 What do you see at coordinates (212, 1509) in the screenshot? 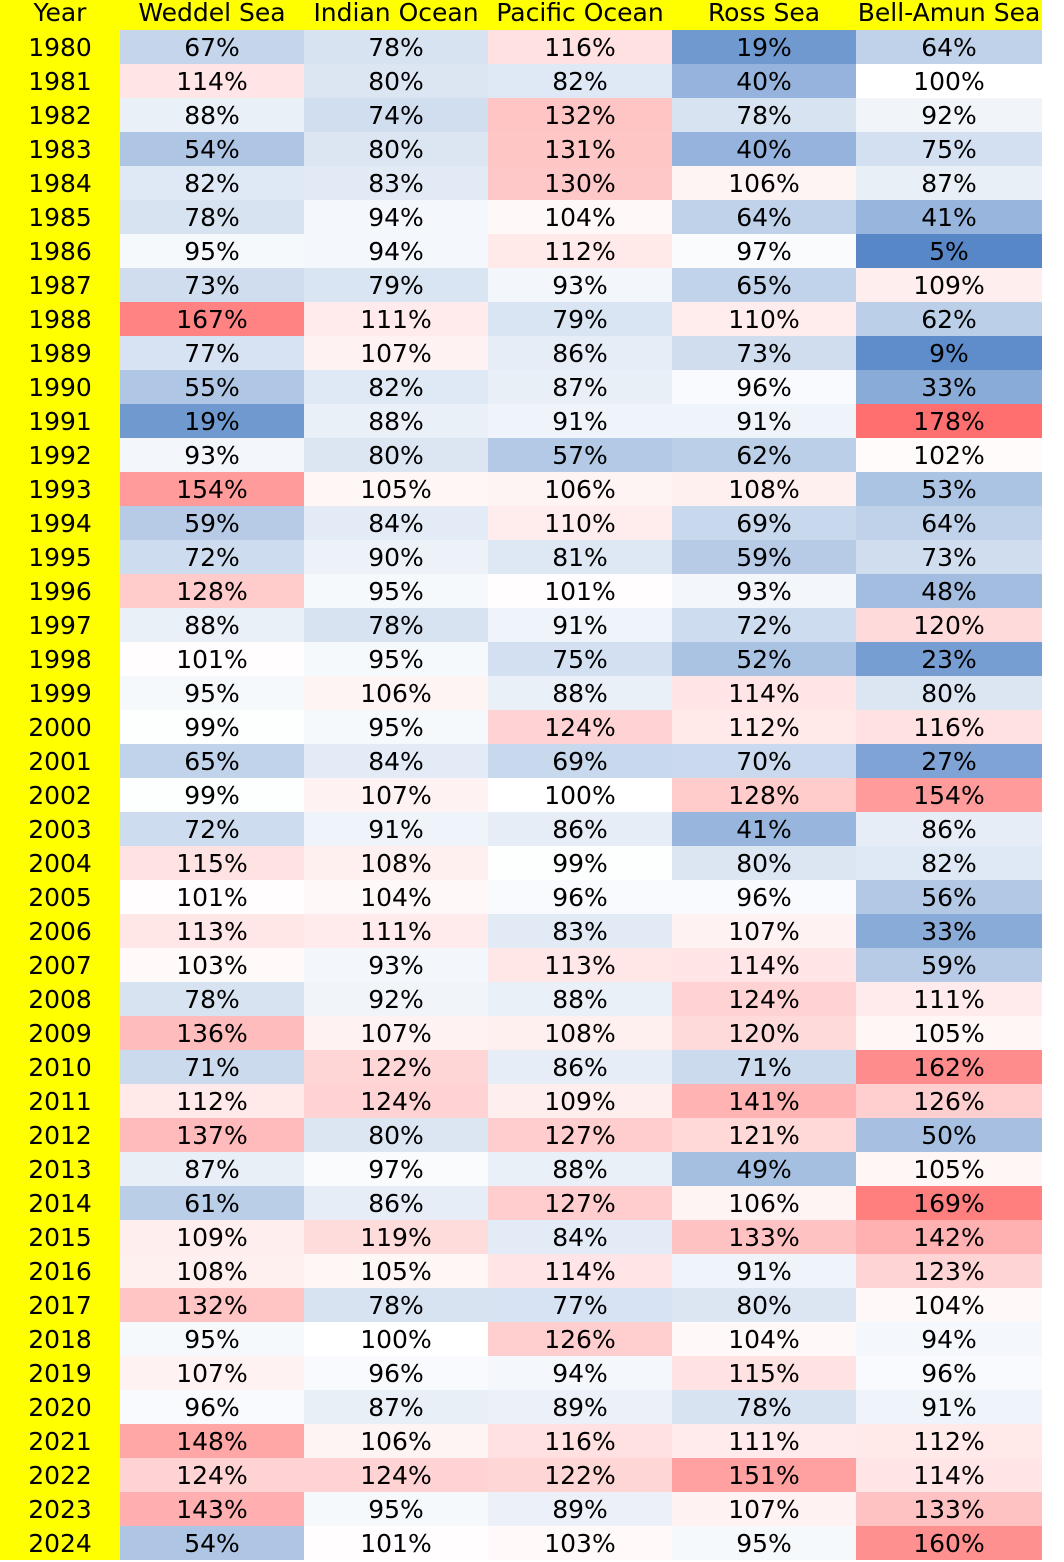
I see `data-cell: 143%` at bounding box center [212, 1509].